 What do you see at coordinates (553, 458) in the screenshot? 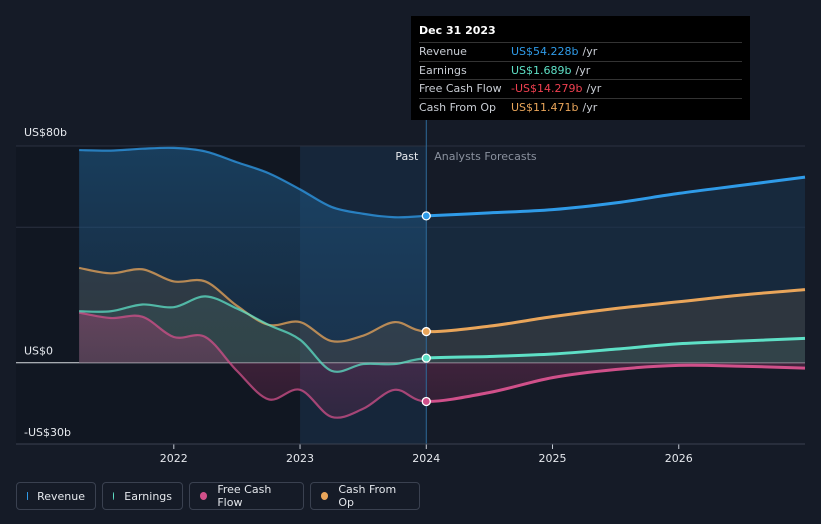
I see `x-tick-label: 2025` at bounding box center [553, 458].